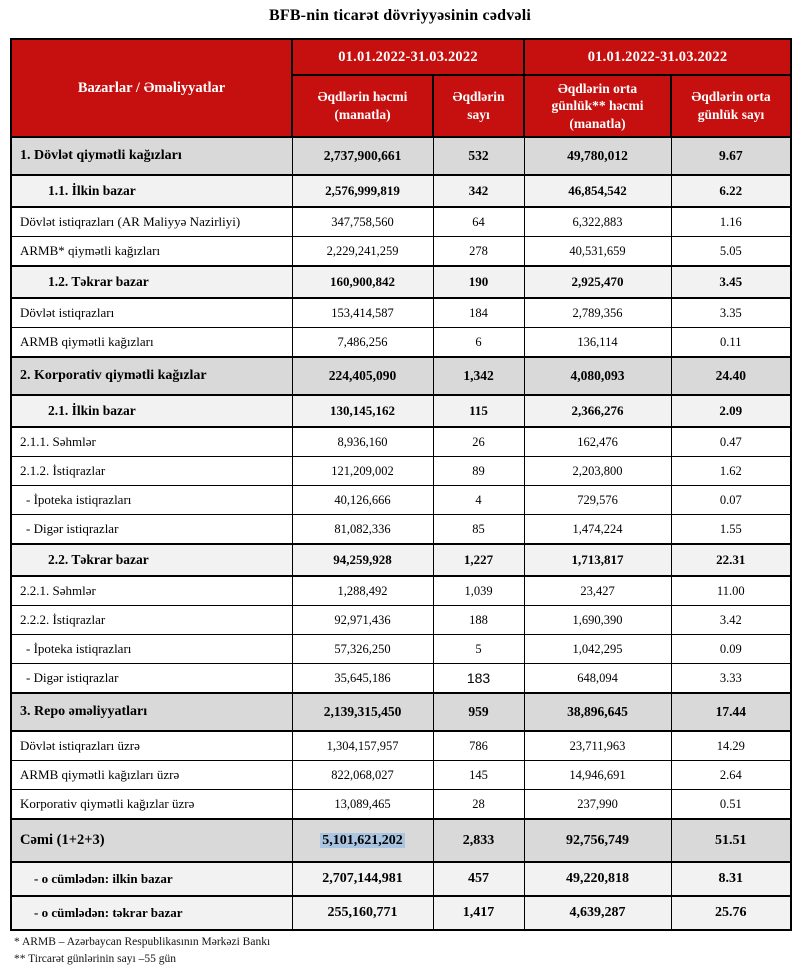 Image resolution: width=800 pixels, height=967 pixels. I want to click on cell-value: 7,486,256, so click(362, 342).